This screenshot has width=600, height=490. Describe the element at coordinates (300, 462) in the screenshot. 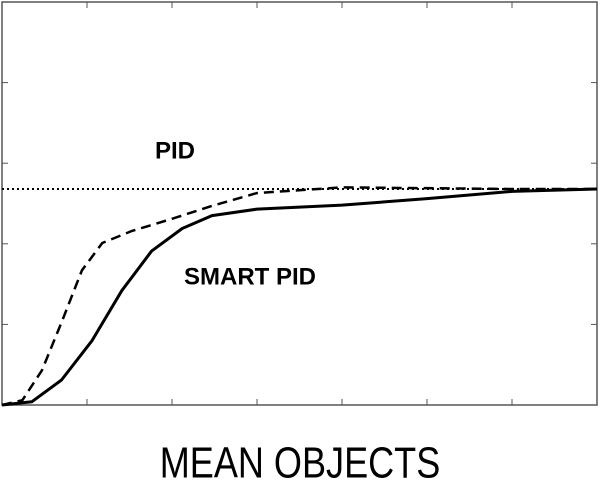

I see `x-axis-label: MEAN OBJECTS` at that location.